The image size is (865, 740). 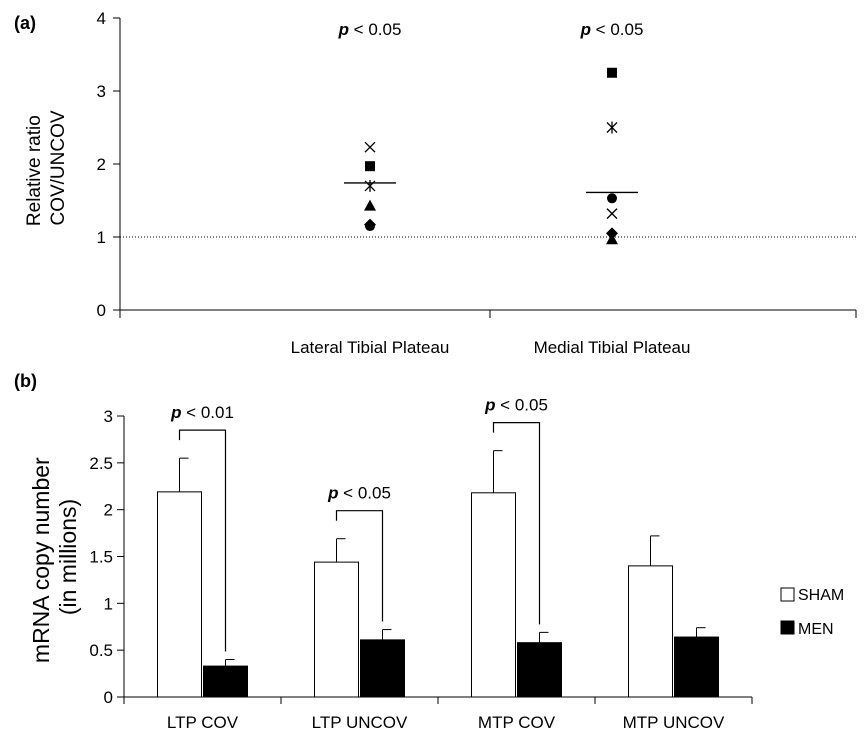 What do you see at coordinates (517, 722) in the screenshot?
I see `panel-b-category-label: MTP COV` at bounding box center [517, 722].